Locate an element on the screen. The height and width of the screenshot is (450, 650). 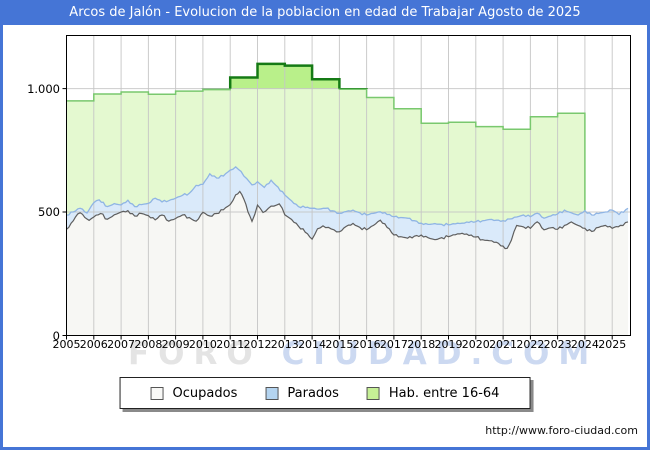
x-axis-tick-label: 2017 is located at coordinates (393, 344).